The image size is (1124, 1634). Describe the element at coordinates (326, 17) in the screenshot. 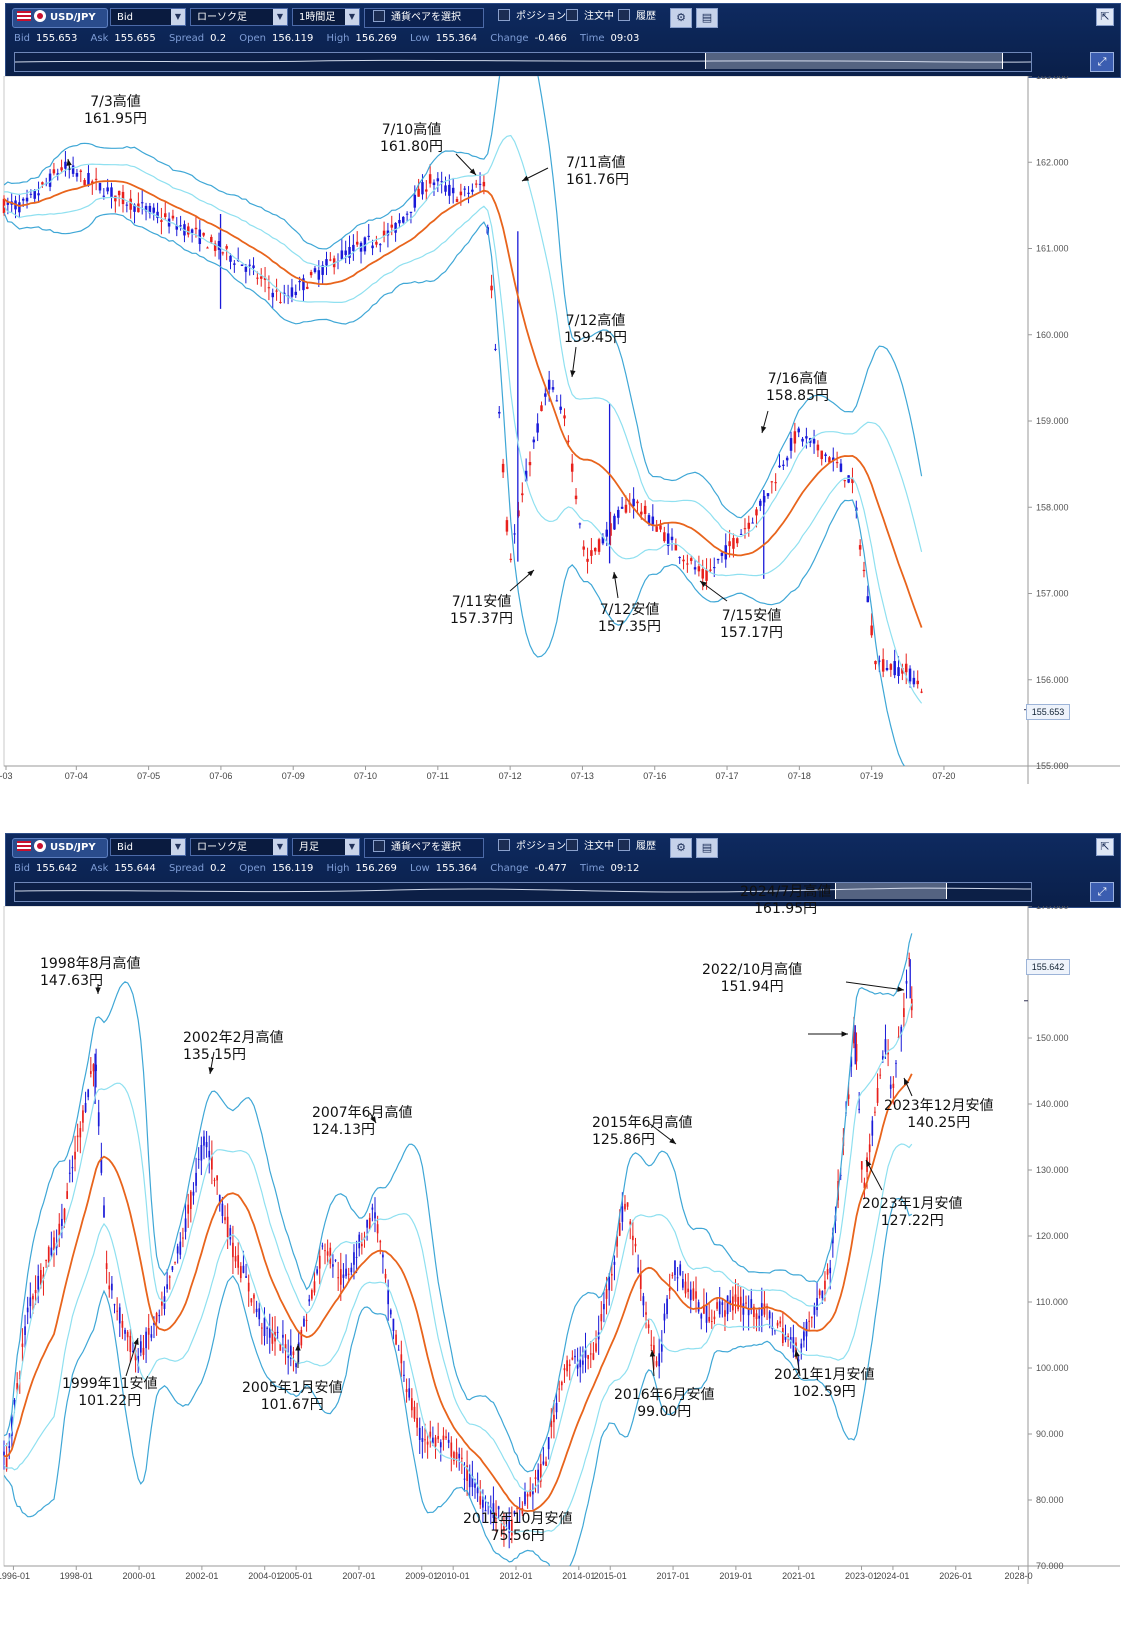

I see `timeframe-select: 1時間足 ▼` at that location.